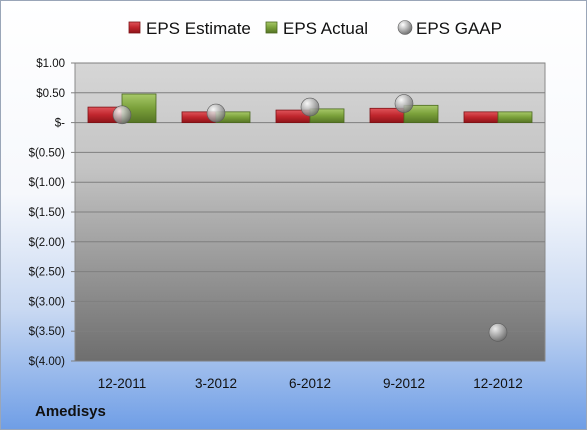  Describe the element at coordinates (47, 213) in the screenshot. I see `y-tick-label: $(1.50)` at that location.